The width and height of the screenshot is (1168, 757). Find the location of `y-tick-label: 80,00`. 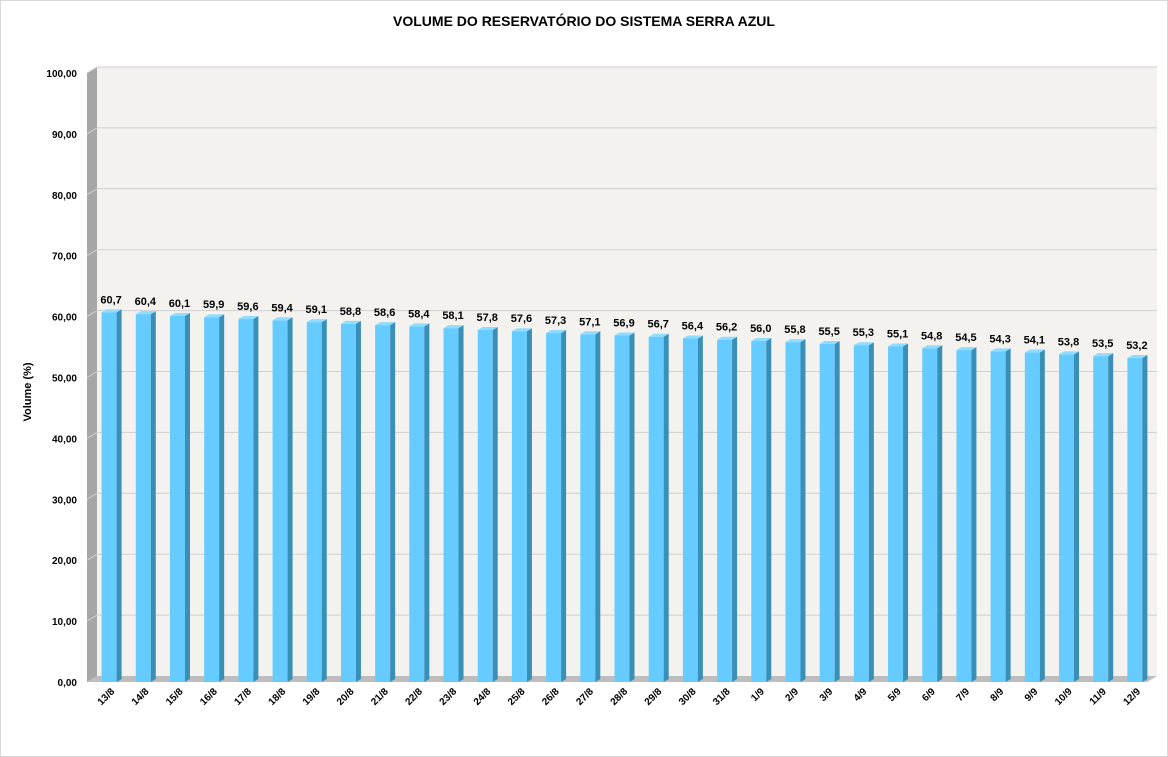

y-tick-label: 80,00 is located at coordinates (64, 196).